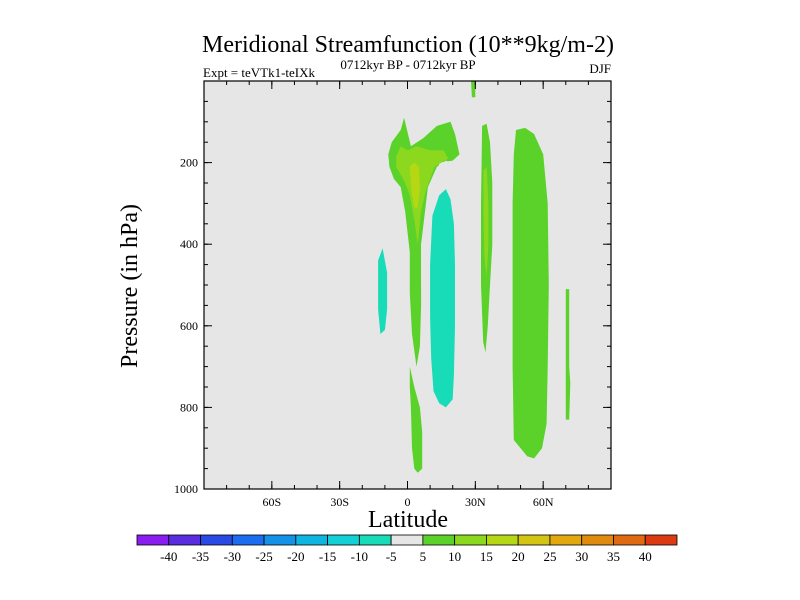 This screenshot has height=600, width=800. Describe the element at coordinates (530, 293) in the screenshot. I see `region-nh-ferrel` at that location.